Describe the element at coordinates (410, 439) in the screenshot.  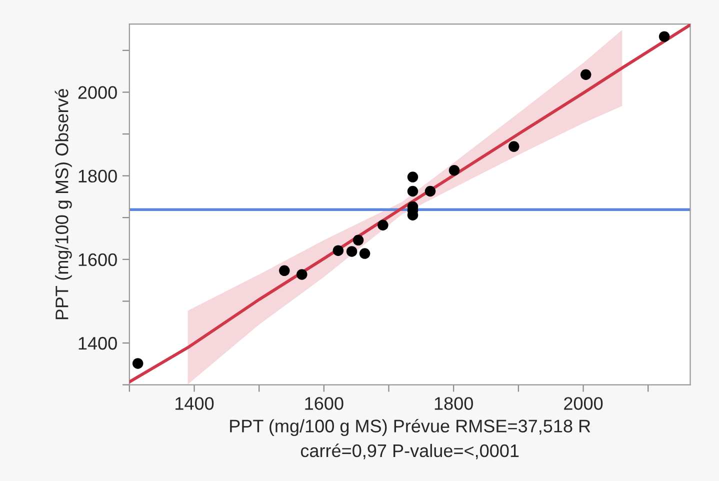
I see `x-axis-title: PPT (mg/100 g MS) Prévue RMSE=37,518 R carré=0,97 P-value=<,0001` at that location.